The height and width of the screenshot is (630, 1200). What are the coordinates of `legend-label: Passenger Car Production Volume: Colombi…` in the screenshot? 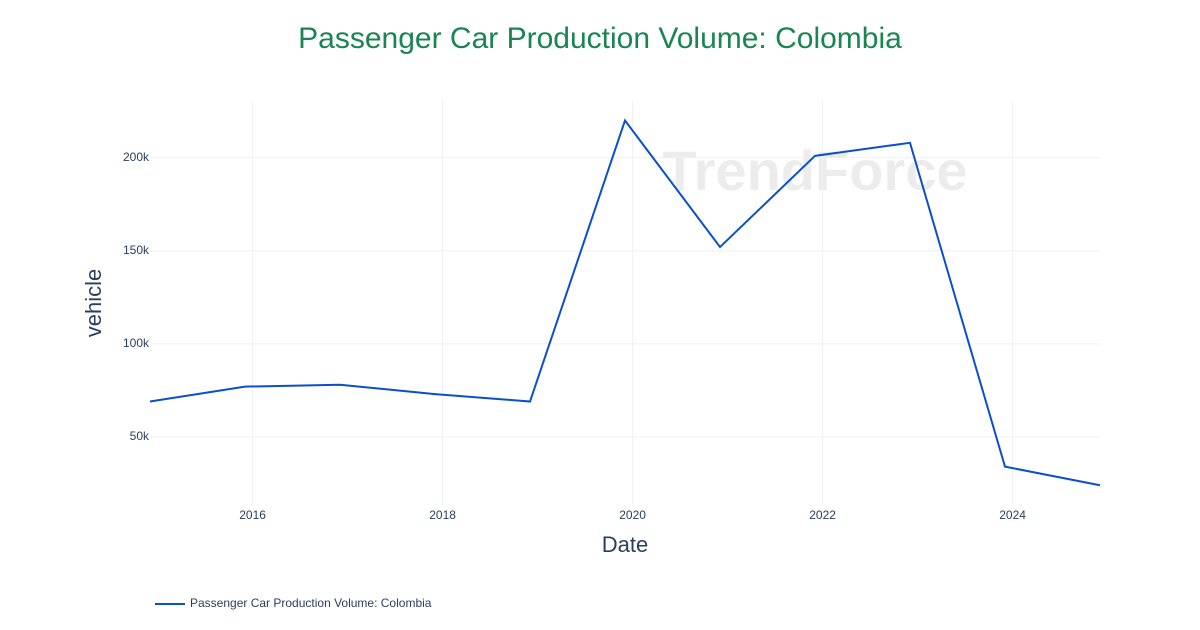 It's located at (311, 603).